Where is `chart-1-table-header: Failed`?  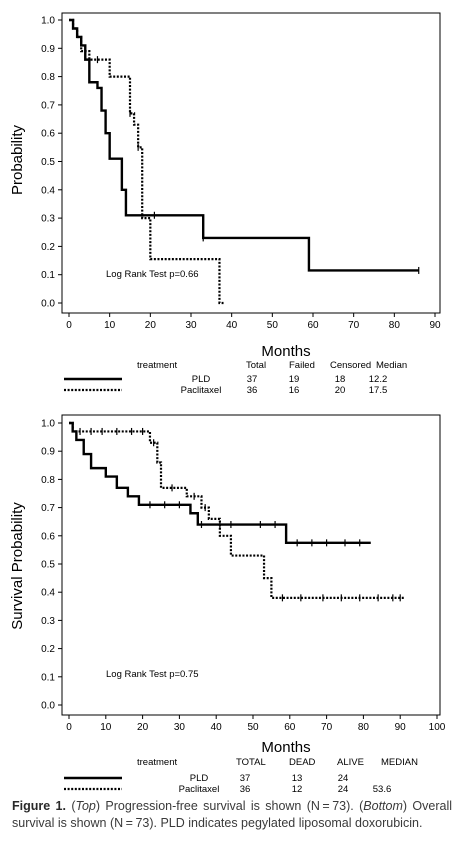
chart-1-table-header: Failed is located at coordinates (302, 365).